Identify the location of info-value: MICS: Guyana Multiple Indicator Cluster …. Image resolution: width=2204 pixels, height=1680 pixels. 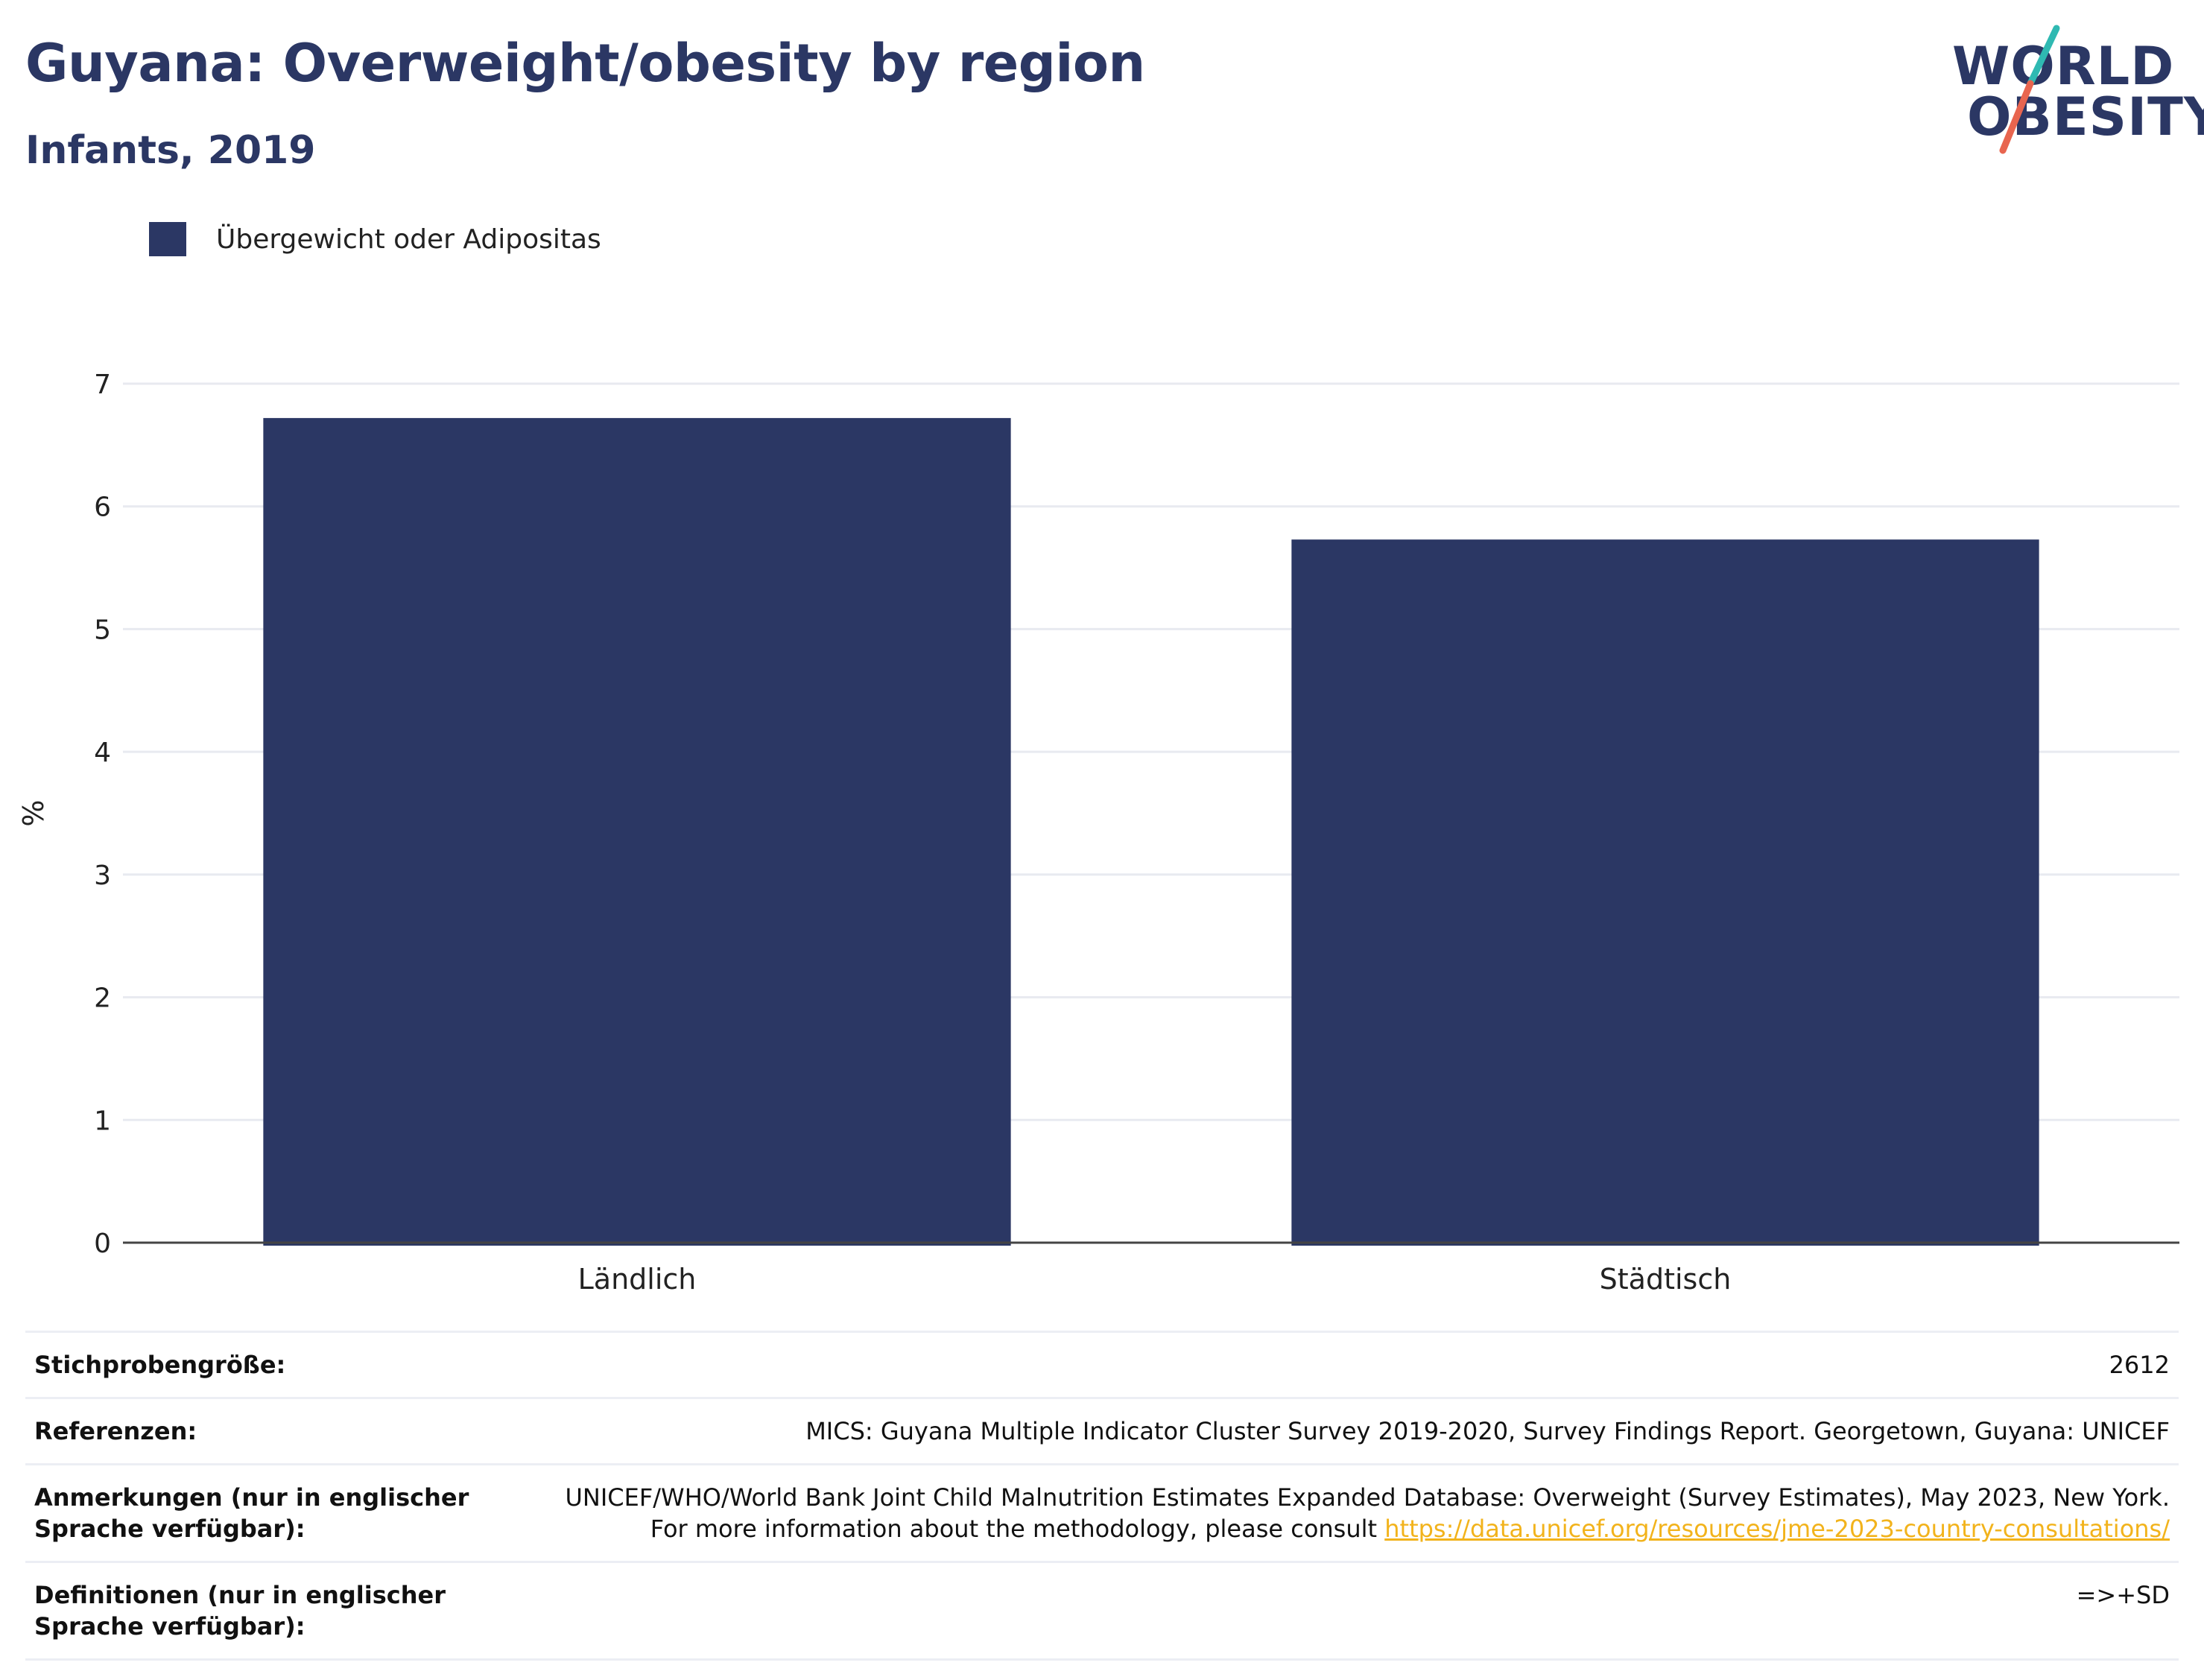
(1364, 1431).